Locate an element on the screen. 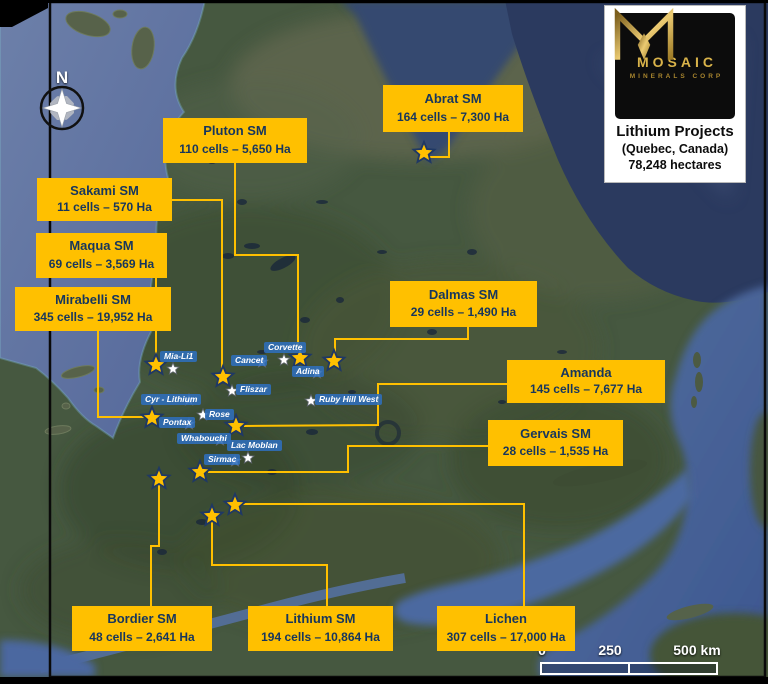 Image resolution: width=768 pixels, height=684 pixels. project-stats: 345 cells – 19,952 Ha is located at coordinates (93, 317).